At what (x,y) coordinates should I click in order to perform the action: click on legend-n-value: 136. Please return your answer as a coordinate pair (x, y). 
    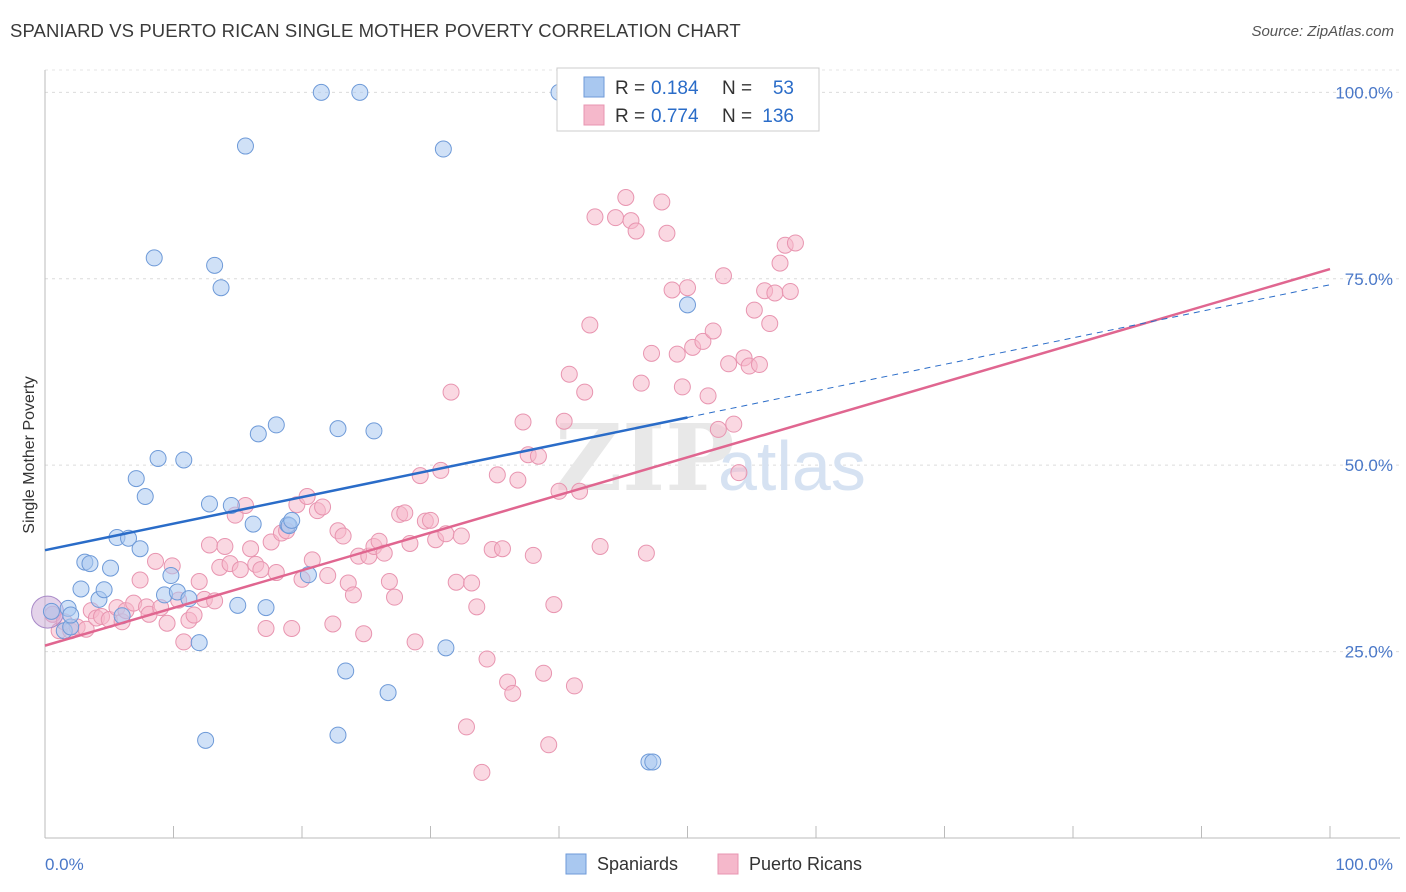
    Looking at the image, I should click on (778, 116).